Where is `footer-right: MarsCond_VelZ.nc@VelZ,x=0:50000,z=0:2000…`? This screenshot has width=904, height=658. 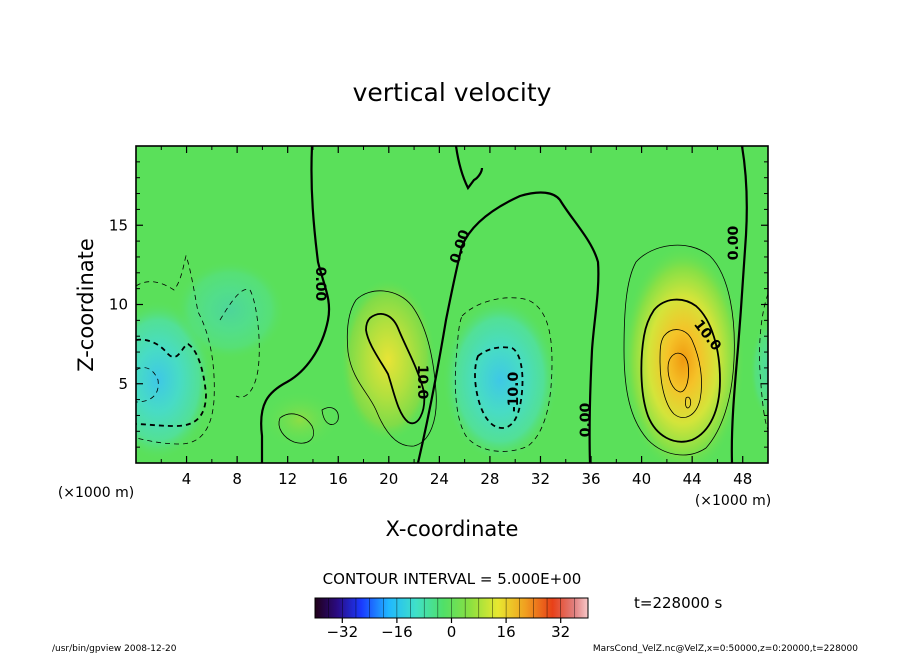
footer-right: MarsCond_VelZ.nc@VelZ,x=0:50000,z=0:2000… is located at coordinates (725, 649).